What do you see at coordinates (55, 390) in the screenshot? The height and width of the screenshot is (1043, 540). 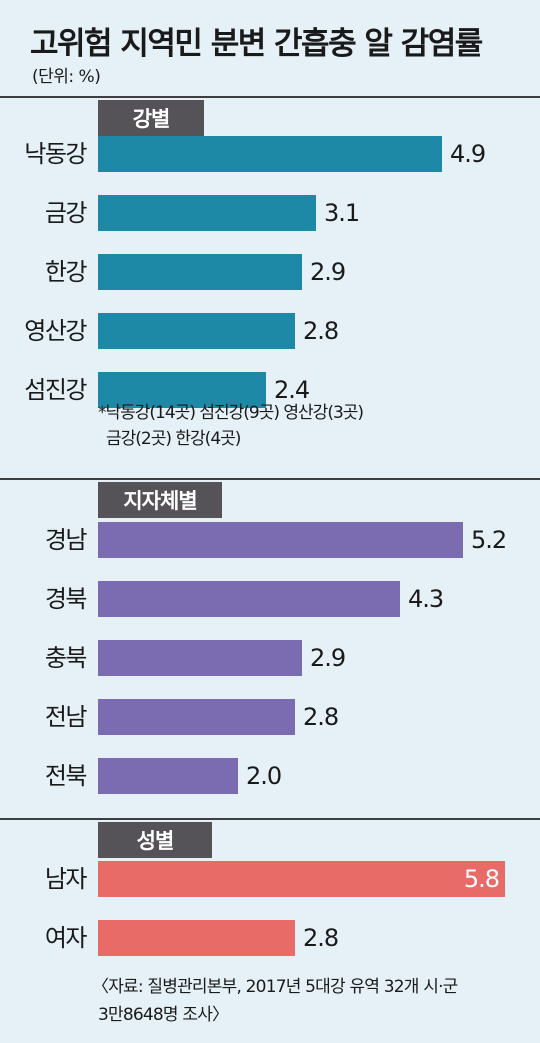 I see `category-label: 섬진강` at bounding box center [55, 390].